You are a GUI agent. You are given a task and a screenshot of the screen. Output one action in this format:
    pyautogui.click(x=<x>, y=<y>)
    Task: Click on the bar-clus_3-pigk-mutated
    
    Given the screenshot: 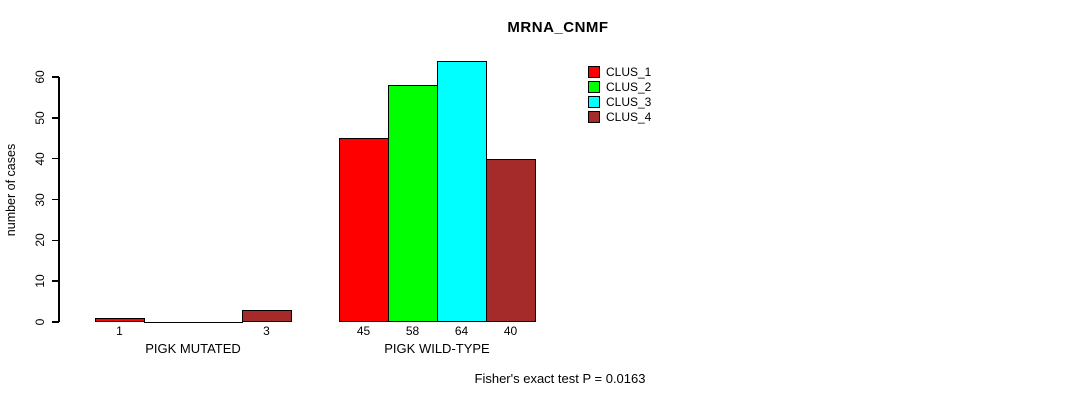 What is the action you would take?
    pyautogui.click(x=218, y=322)
    